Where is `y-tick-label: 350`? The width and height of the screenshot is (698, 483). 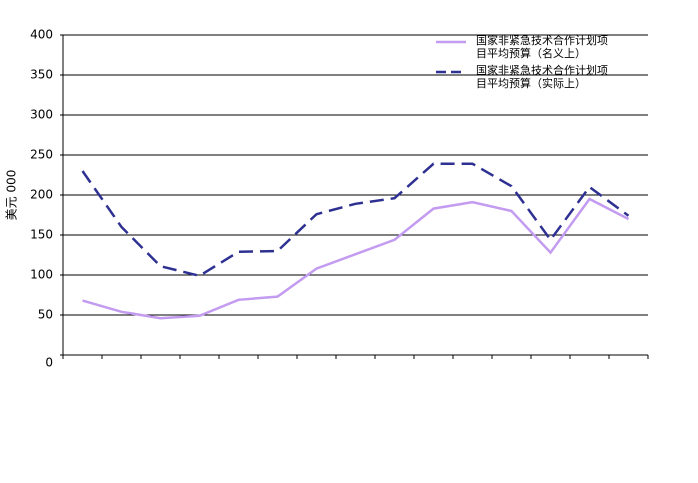
y-tick-label: 350 is located at coordinates (41, 75).